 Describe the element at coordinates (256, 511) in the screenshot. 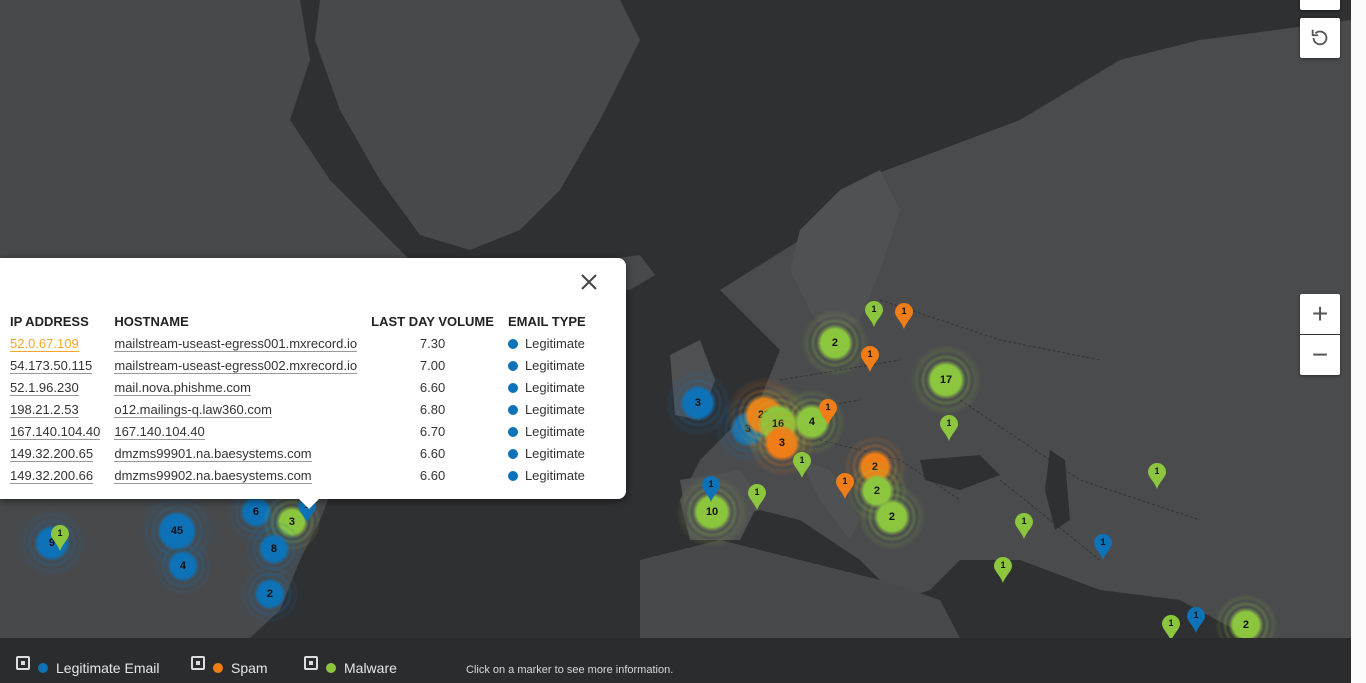

I see `cluster-count: 6` at that location.